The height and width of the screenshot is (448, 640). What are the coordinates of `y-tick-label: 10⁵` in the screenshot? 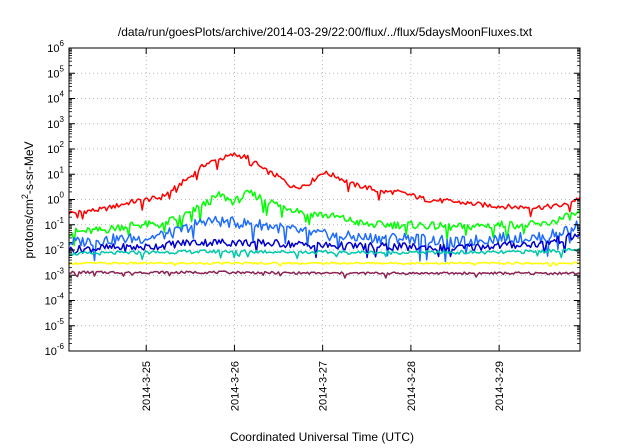 It's located at (55, 72).